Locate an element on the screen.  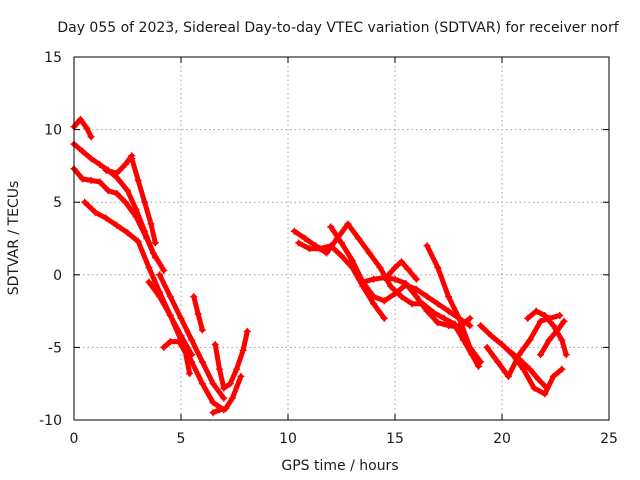
y-tick-label: -5 is located at coordinates (55, 348).